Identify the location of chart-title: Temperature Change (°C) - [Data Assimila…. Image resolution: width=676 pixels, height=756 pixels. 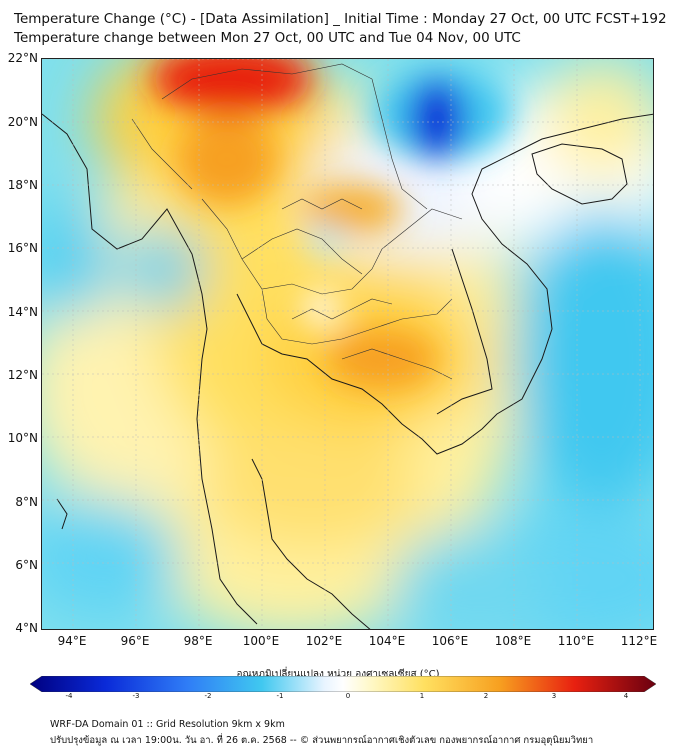
(340, 19).